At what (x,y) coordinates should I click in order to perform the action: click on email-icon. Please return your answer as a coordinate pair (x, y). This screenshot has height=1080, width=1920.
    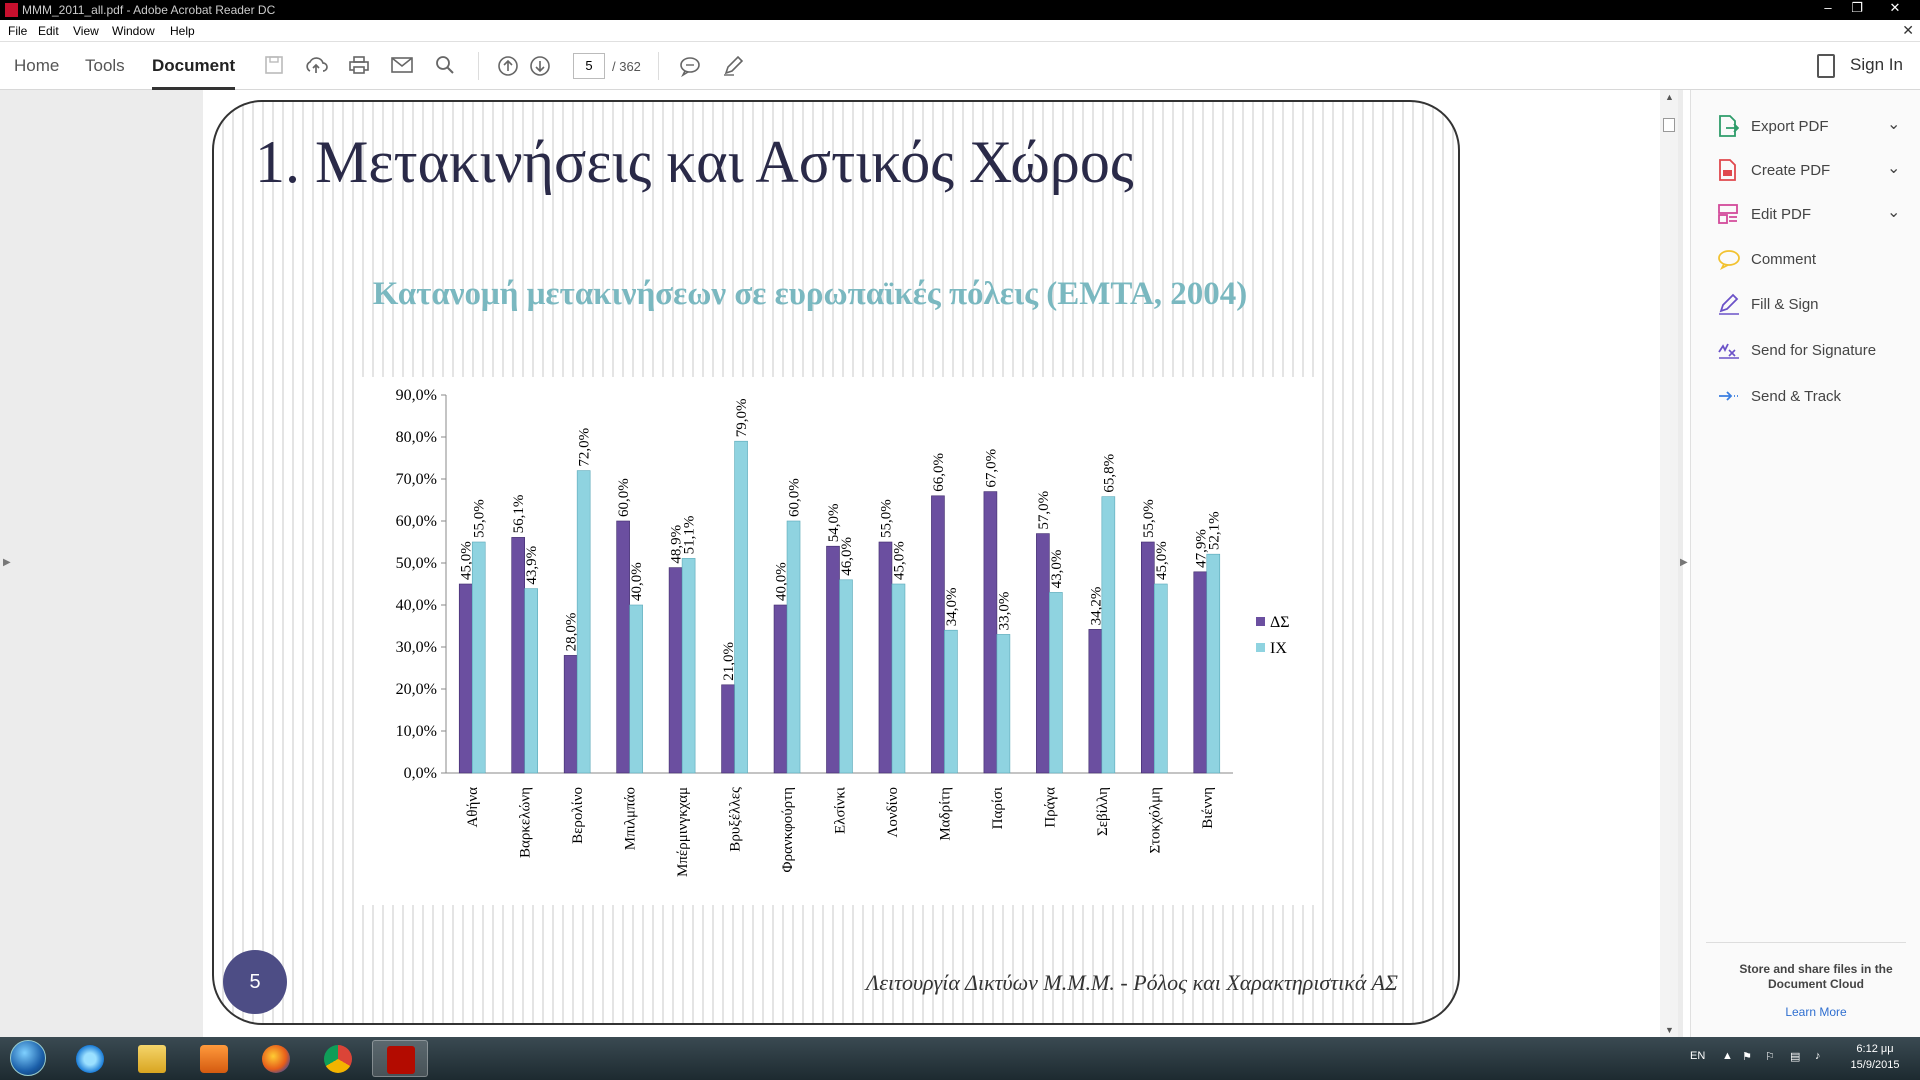
    Looking at the image, I should click on (402, 66).